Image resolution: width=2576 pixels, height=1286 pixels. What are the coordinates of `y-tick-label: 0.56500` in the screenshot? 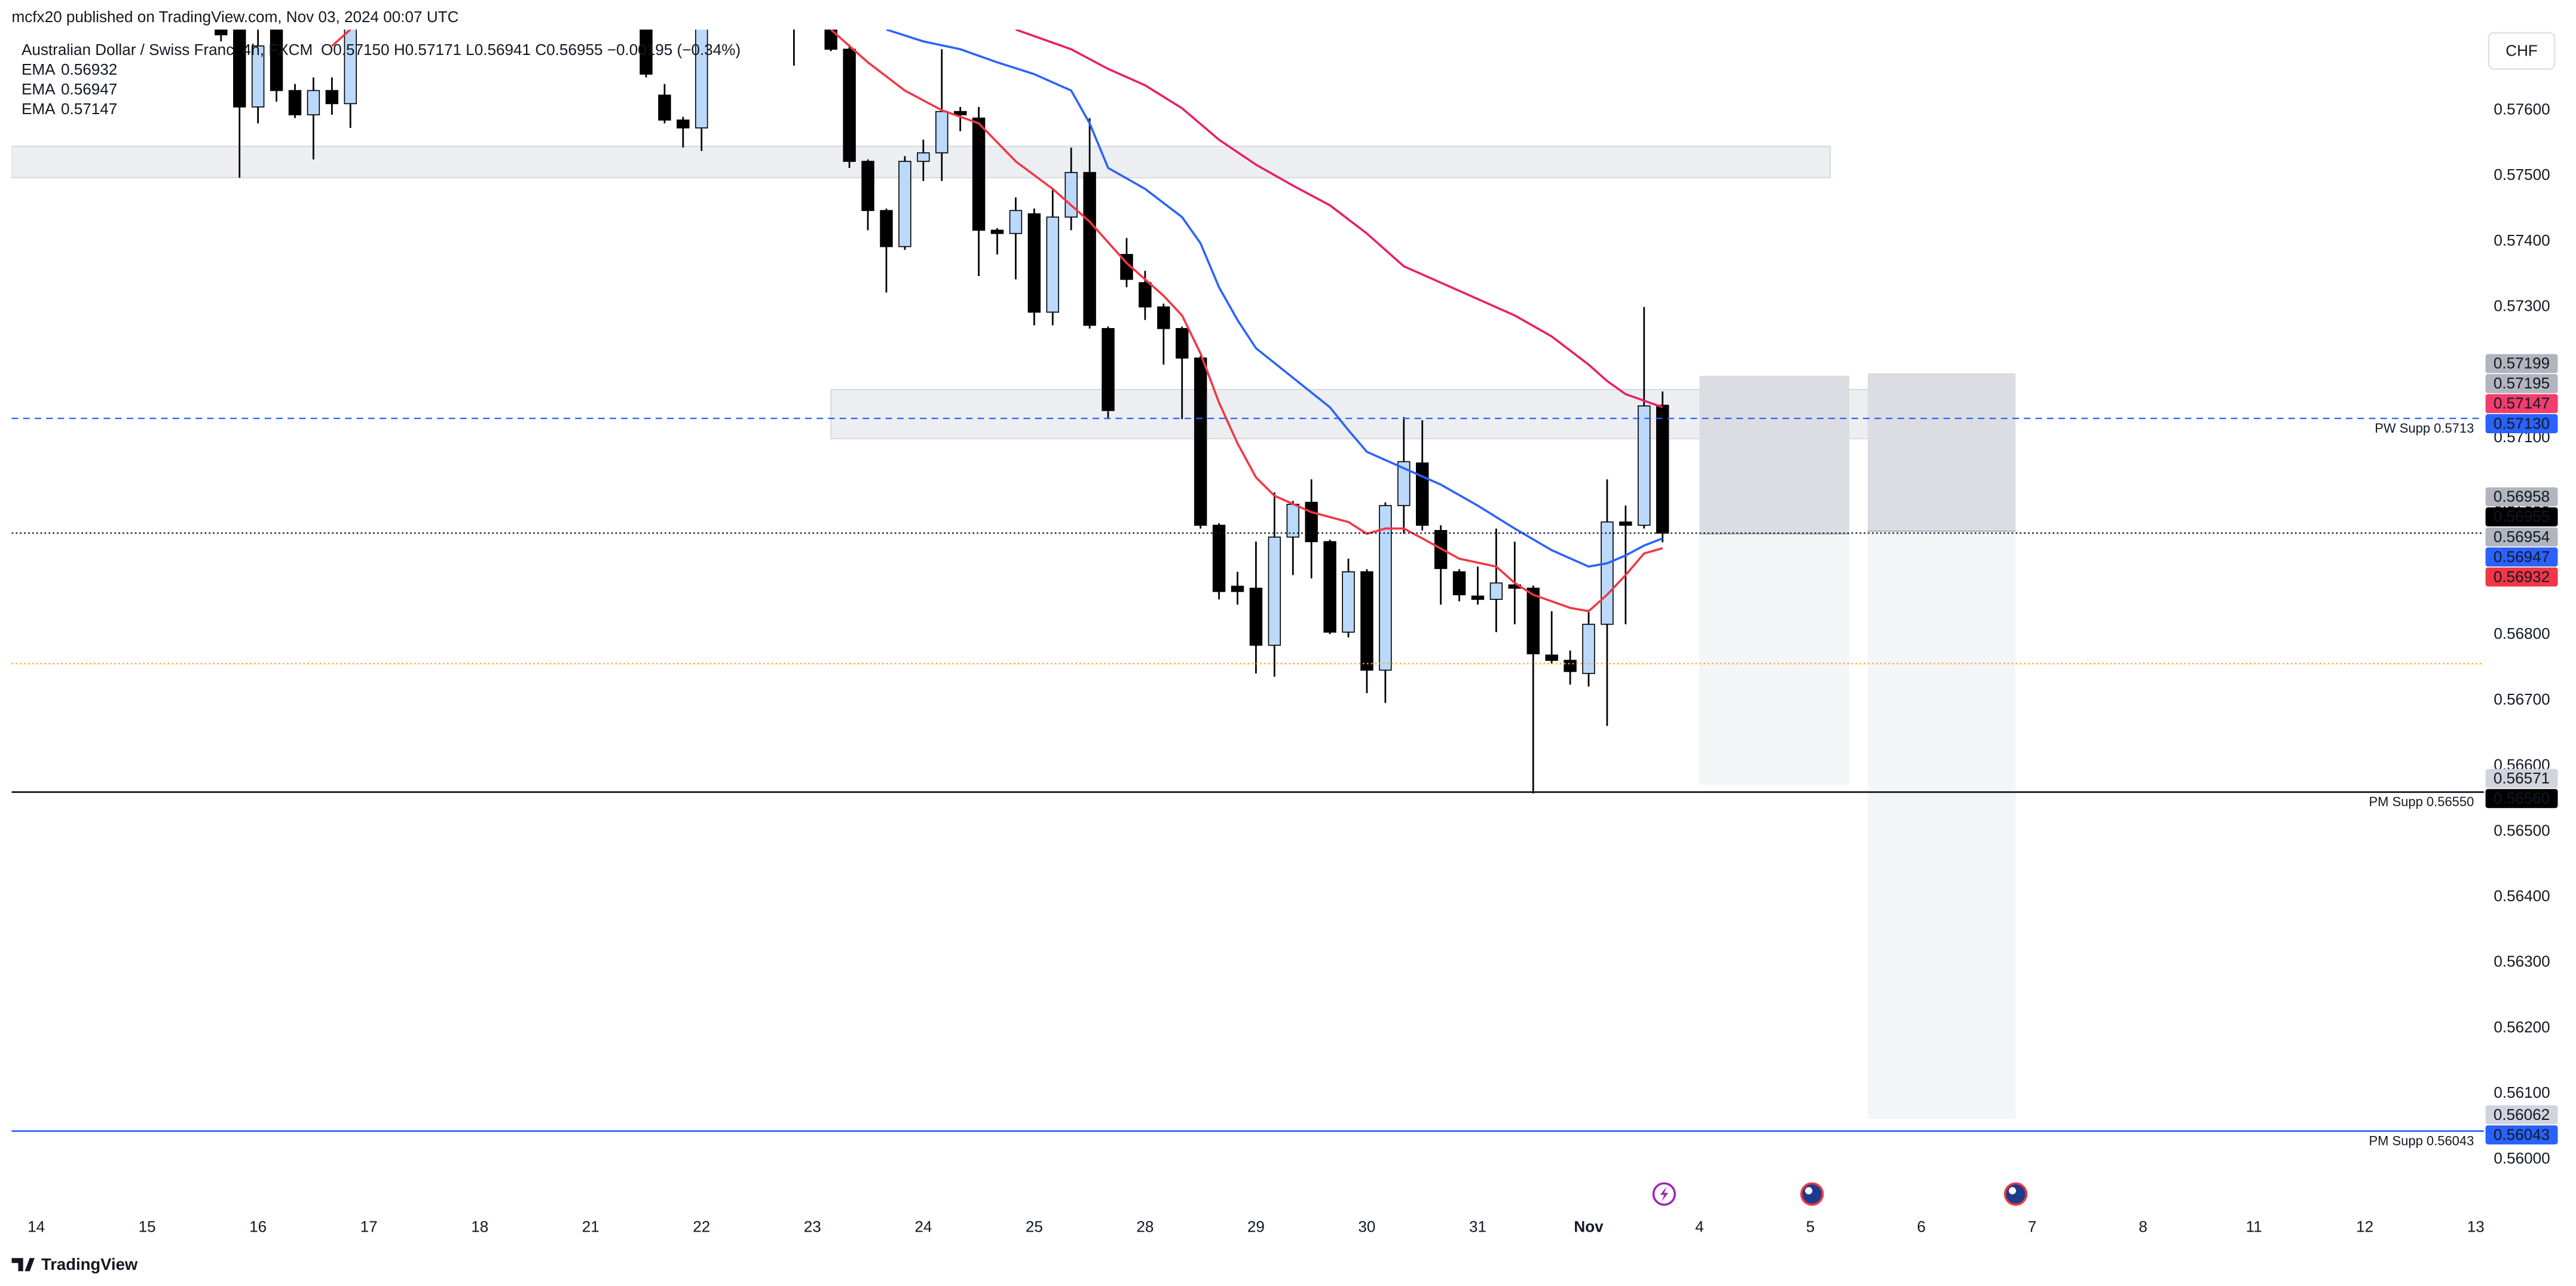 It's located at (2522, 830).